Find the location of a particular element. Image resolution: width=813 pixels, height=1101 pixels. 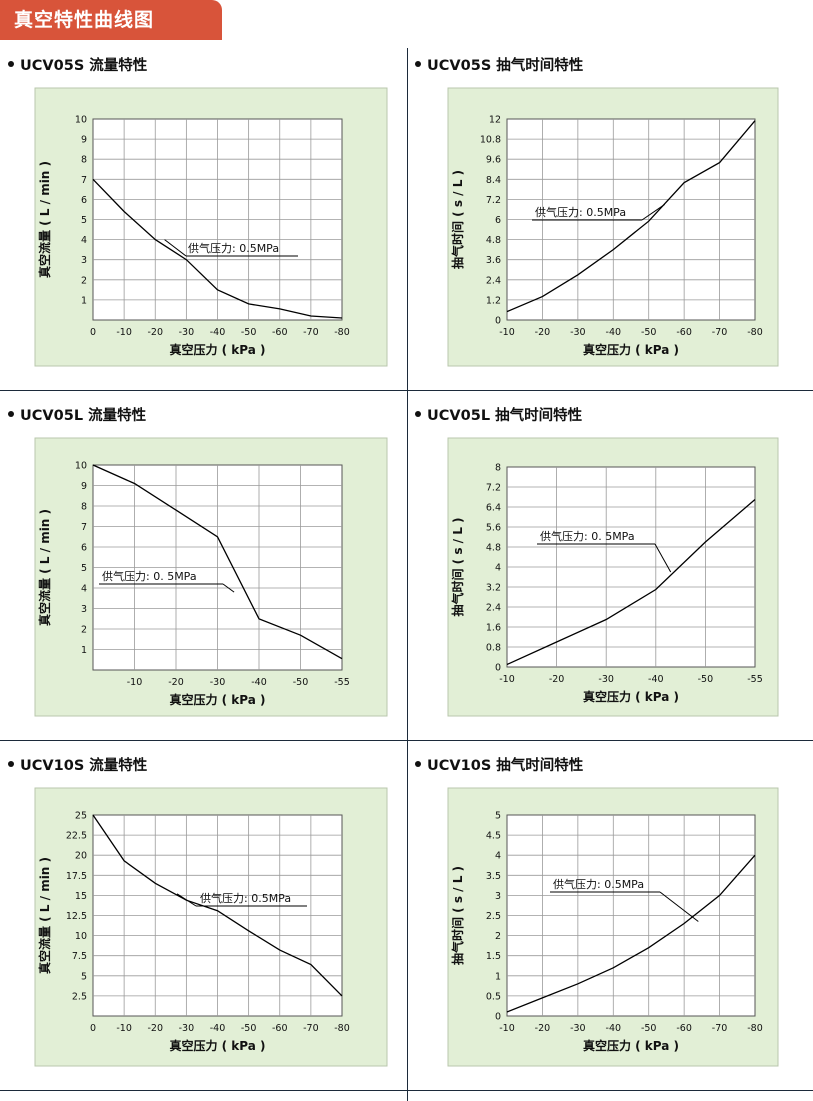

x-tick-label: -30 is located at coordinates (578, 332).